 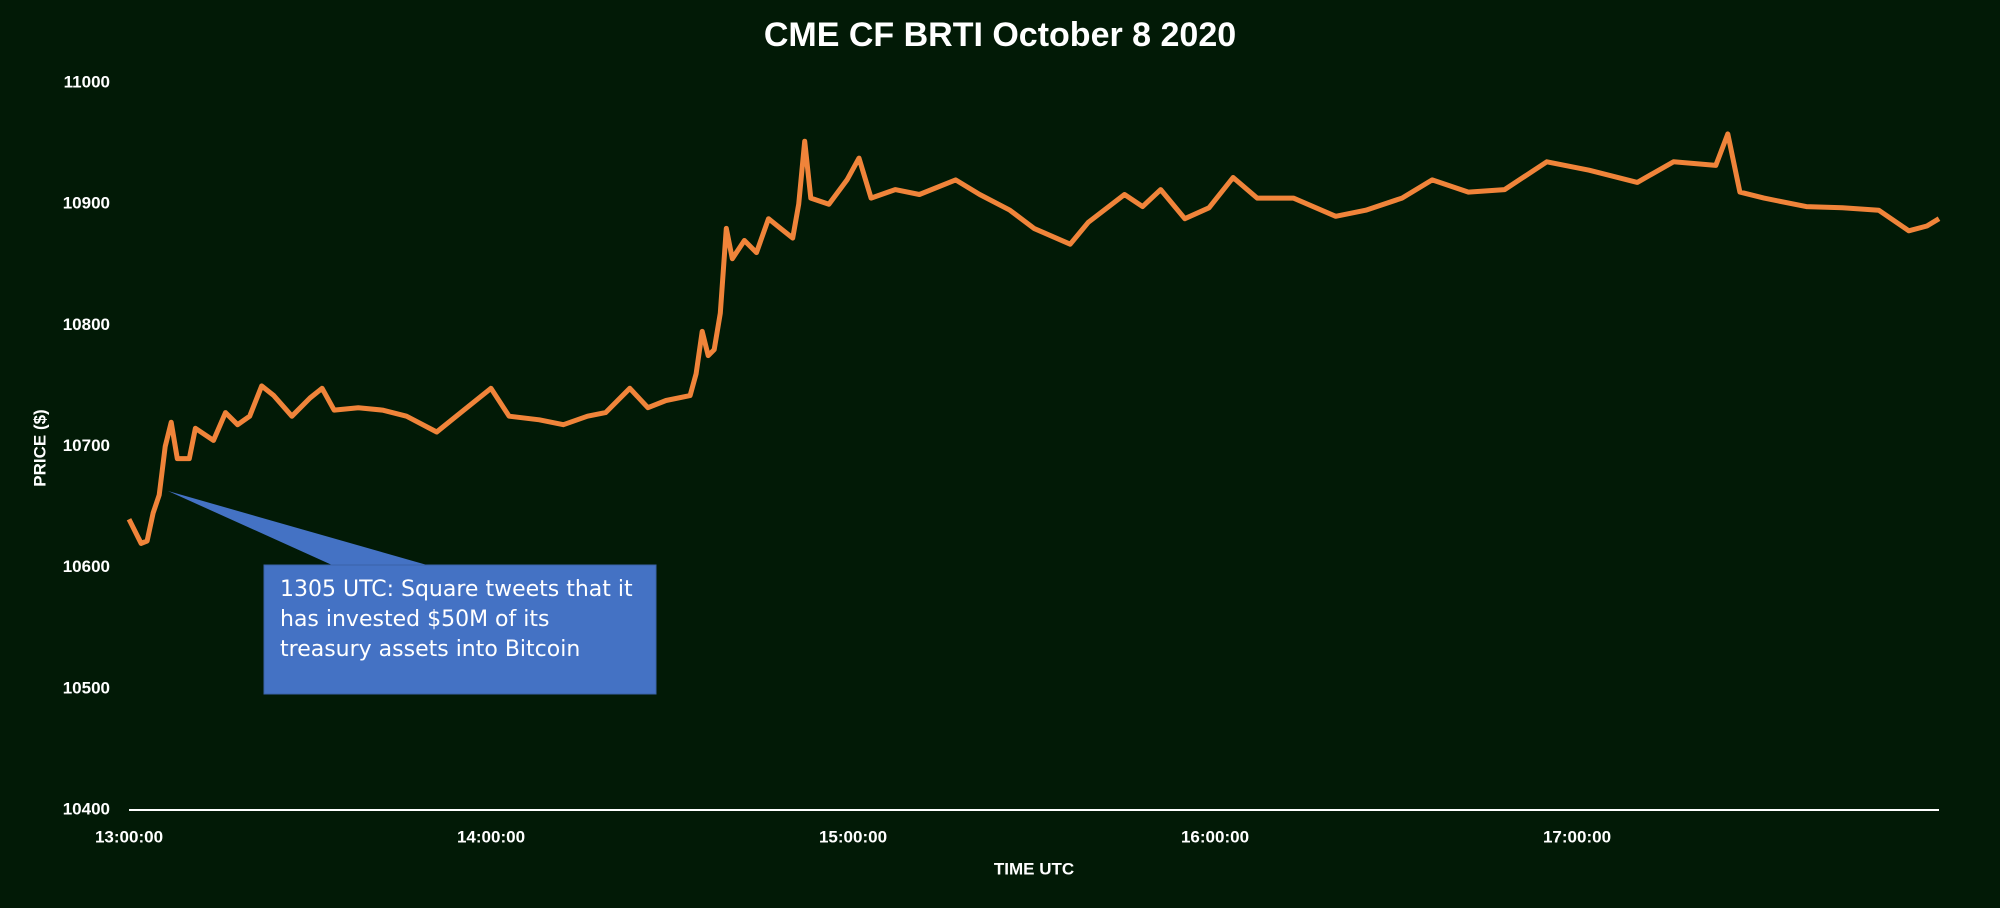 I want to click on chart-title: CME CF BRTI October 8 2020, so click(x=1000, y=35).